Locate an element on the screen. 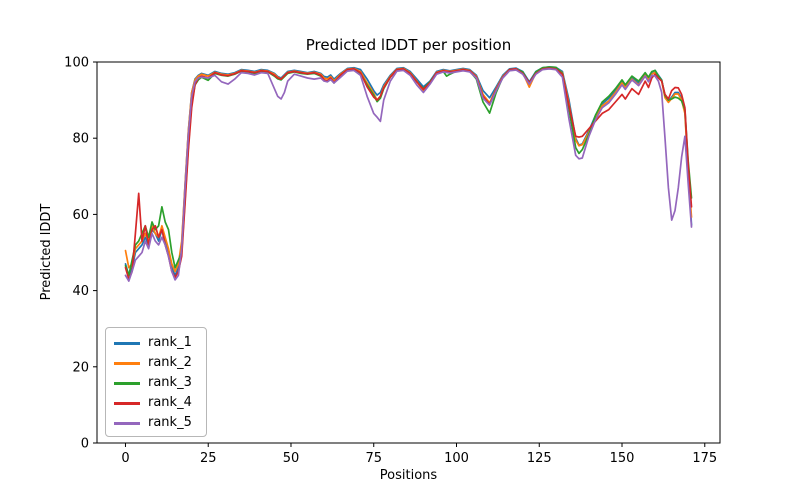 This screenshot has height=500, width=800. legend-label: rank_1 is located at coordinates (170, 342).